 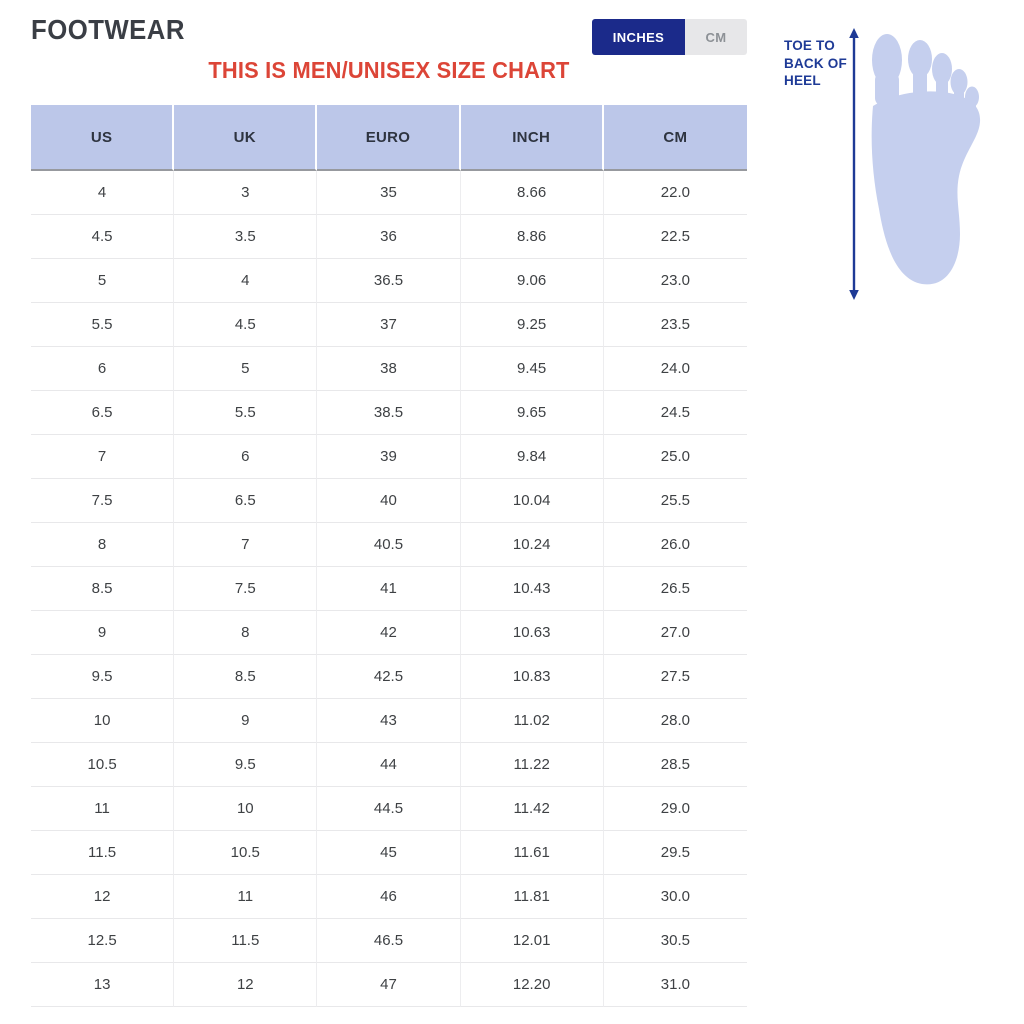 I want to click on size-cell-euro: 35, so click(x=389, y=193).